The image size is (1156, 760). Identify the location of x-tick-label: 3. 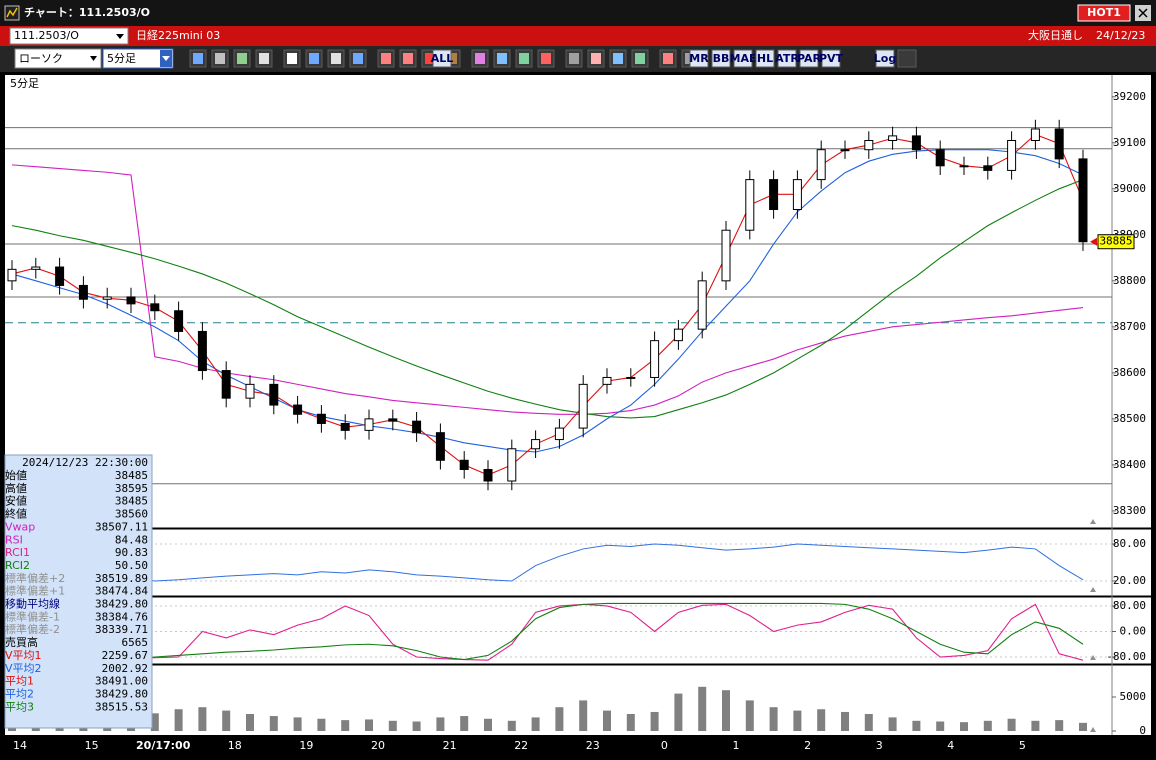
(879, 745).